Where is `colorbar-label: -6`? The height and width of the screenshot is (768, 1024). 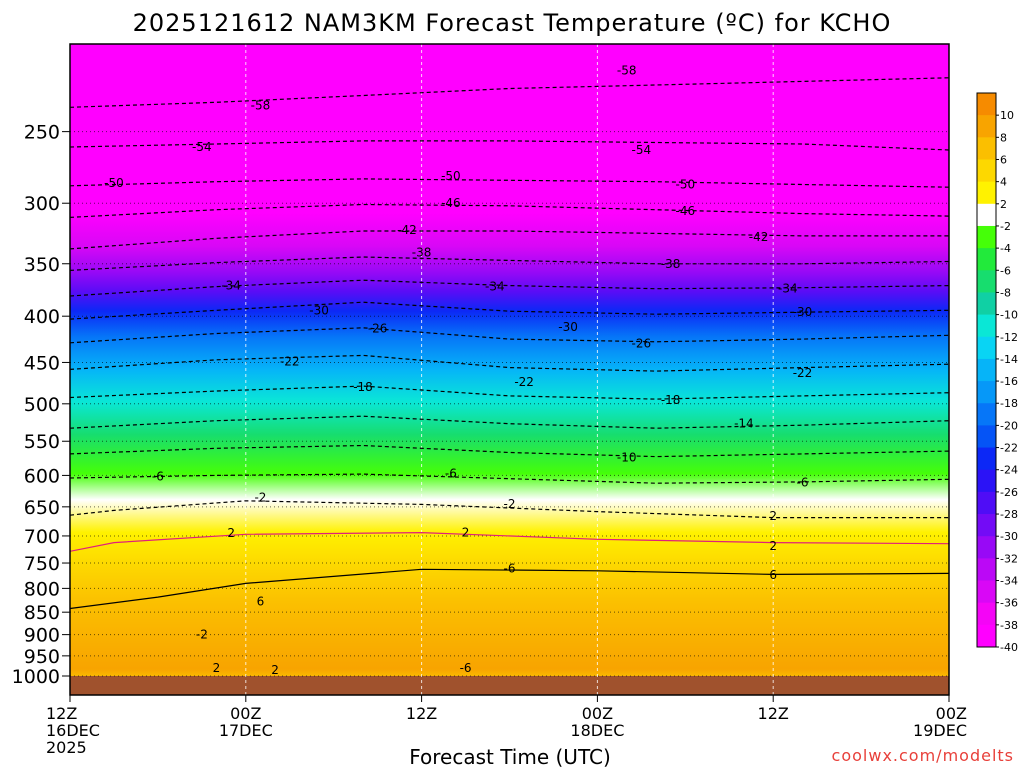
colorbar-label: -6 is located at coordinates (1005, 270).